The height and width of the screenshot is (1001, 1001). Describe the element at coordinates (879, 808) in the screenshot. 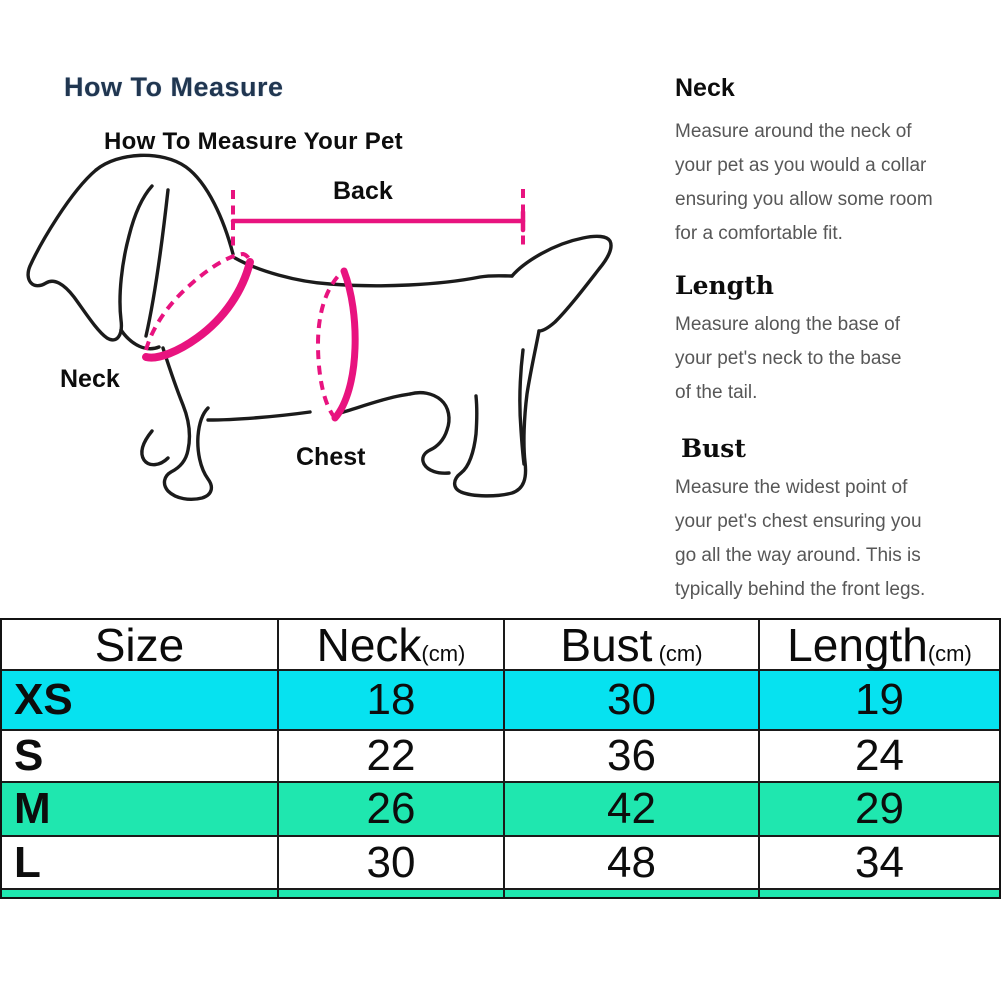

I see `length-value-cell: 29` at that location.